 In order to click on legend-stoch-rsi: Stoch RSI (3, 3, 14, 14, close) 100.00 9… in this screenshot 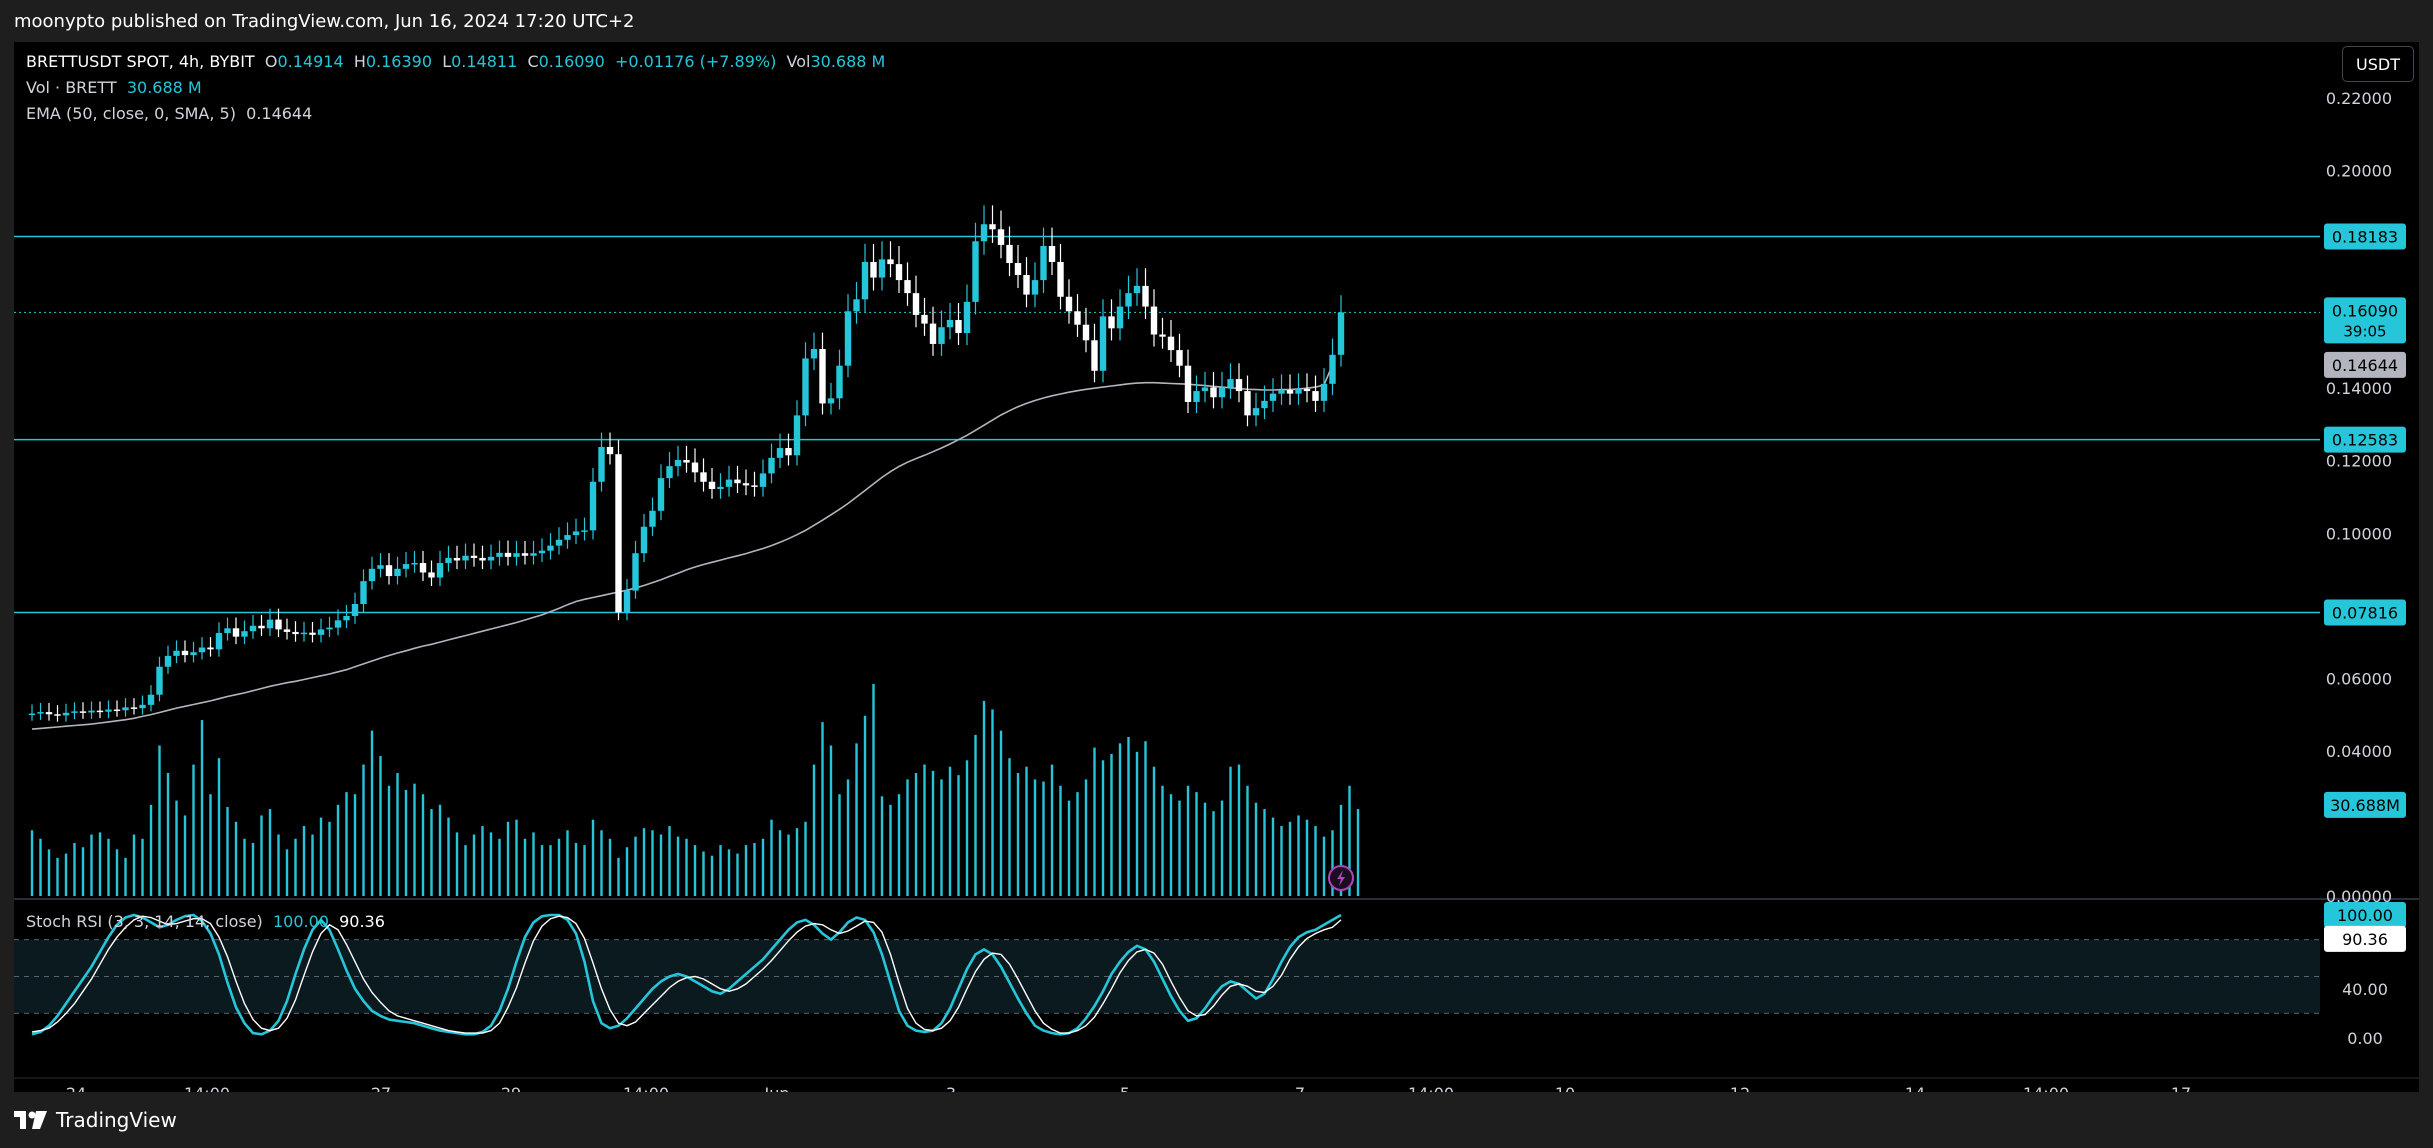, I will do `click(205, 921)`.